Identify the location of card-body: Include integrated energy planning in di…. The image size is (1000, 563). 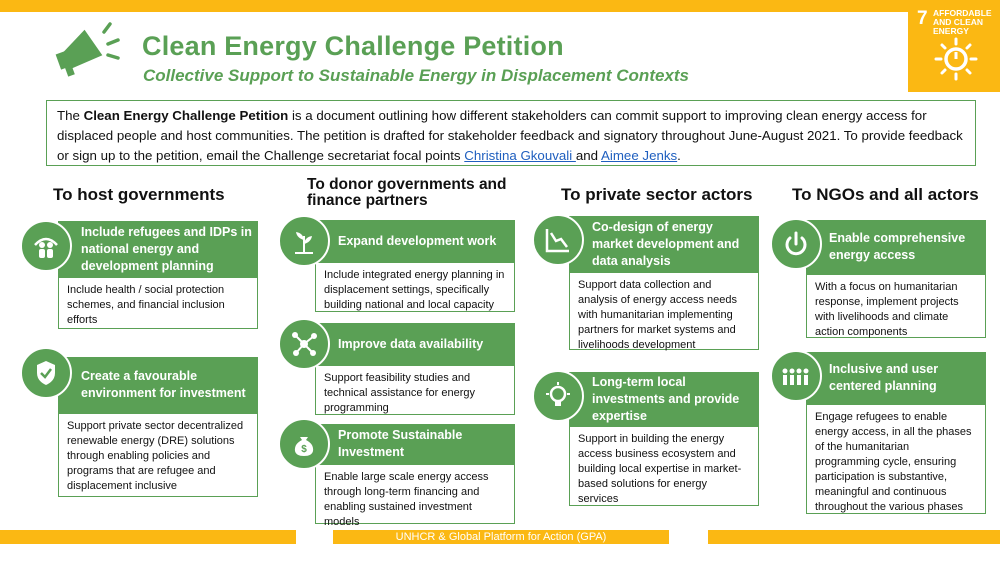
(415, 287).